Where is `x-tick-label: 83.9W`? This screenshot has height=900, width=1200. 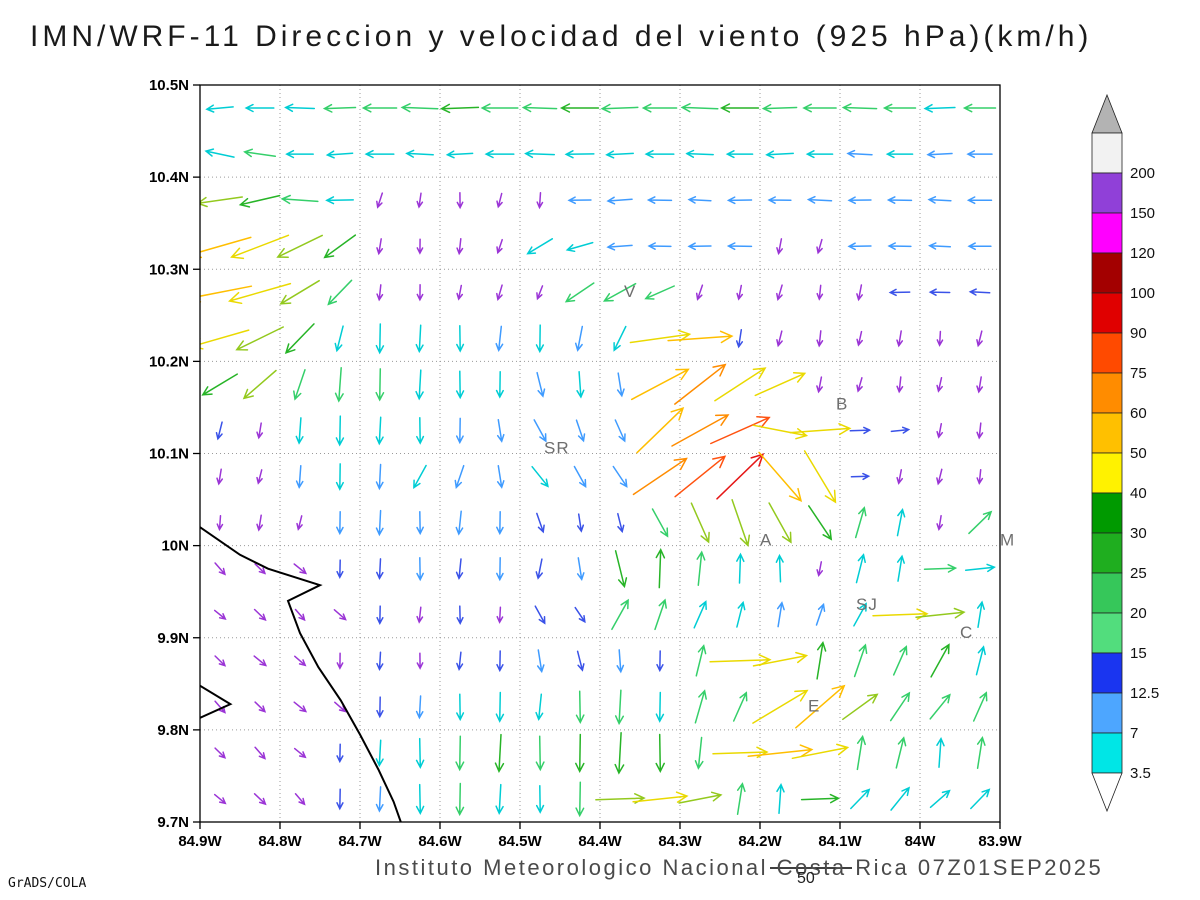
x-tick-label: 83.9W is located at coordinates (1000, 841).